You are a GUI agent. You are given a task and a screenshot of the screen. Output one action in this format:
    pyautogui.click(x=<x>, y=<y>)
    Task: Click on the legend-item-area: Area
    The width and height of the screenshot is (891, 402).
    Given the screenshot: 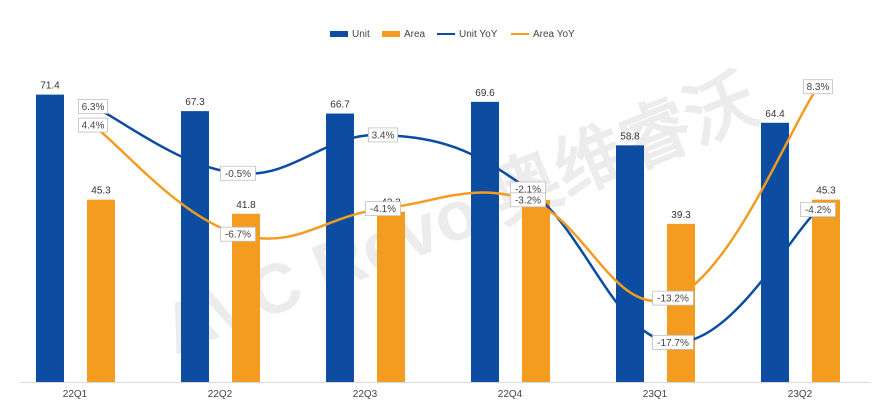 What is the action you would take?
    pyautogui.click(x=404, y=34)
    